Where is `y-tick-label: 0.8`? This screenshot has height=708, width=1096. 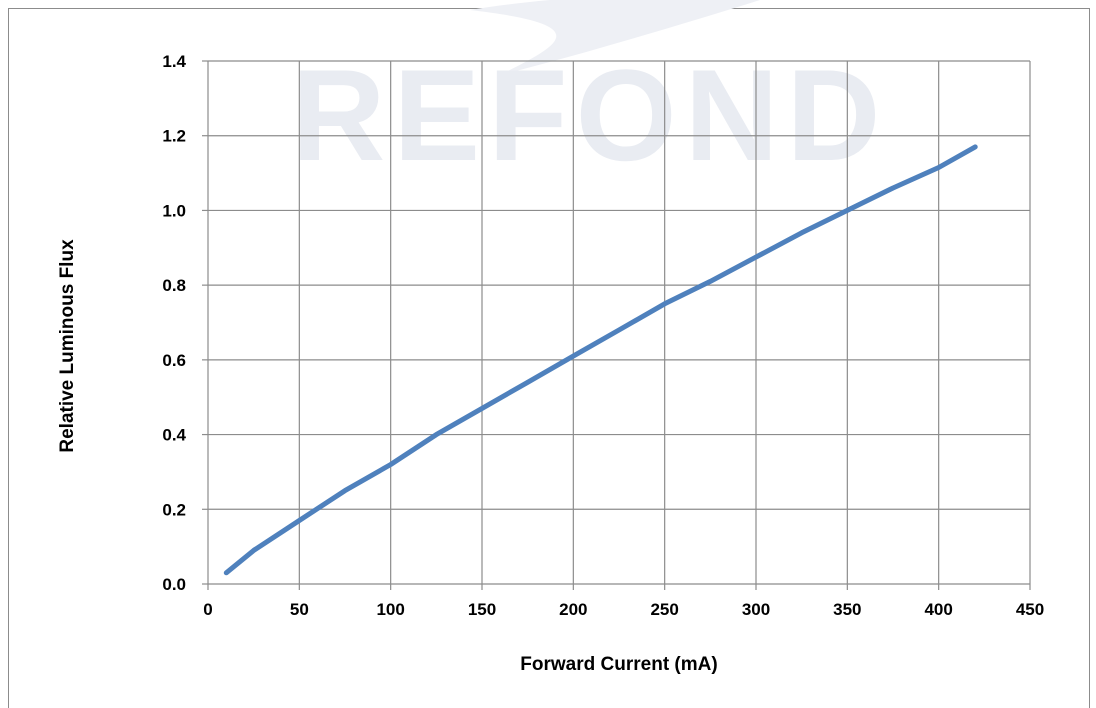
y-tick-label: 0.8 is located at coordinates (174, 285).